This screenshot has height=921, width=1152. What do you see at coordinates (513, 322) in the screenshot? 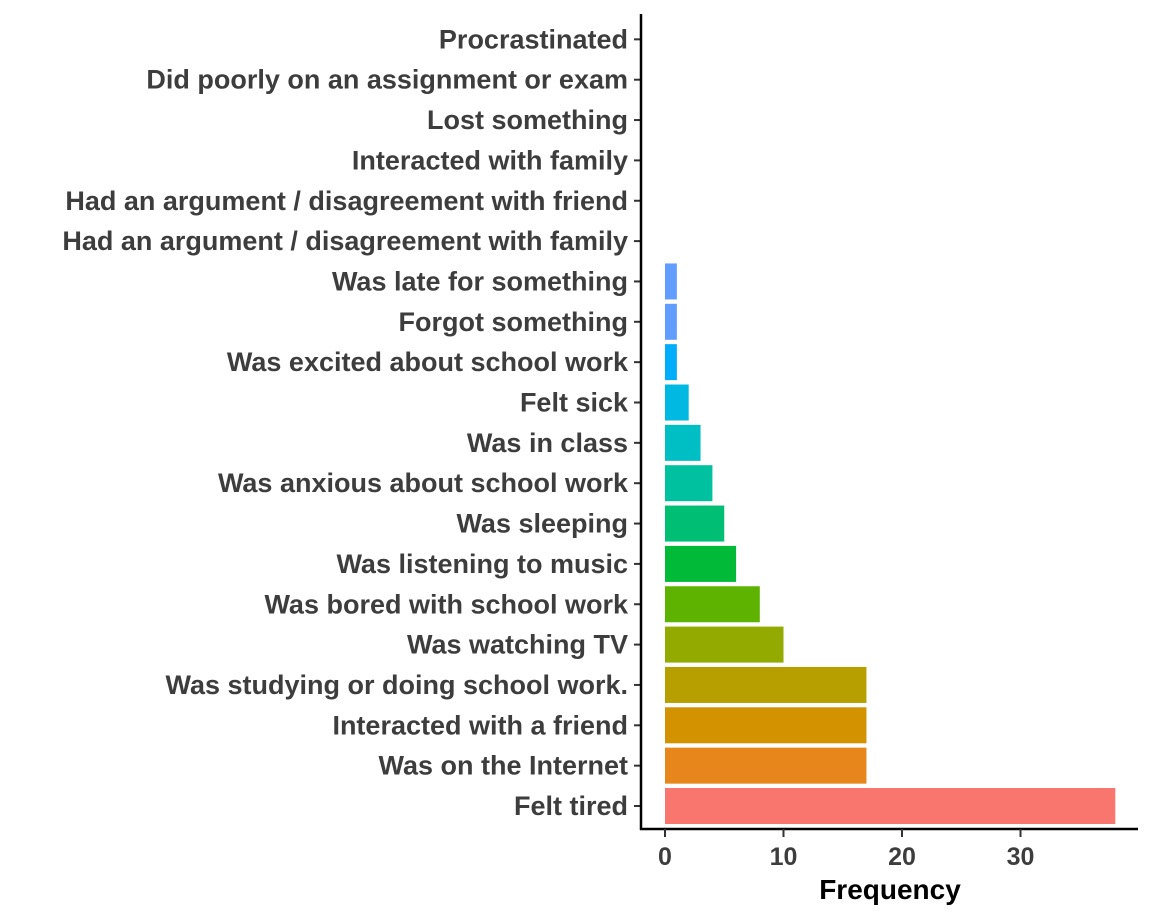
I see `category-label: Forgot something` at bounding box center [513, 322].